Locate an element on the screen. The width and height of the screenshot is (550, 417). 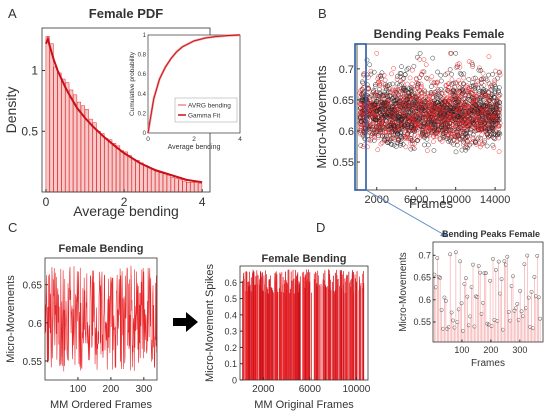
panel-label-b: B is located at coordinates (322, 13).